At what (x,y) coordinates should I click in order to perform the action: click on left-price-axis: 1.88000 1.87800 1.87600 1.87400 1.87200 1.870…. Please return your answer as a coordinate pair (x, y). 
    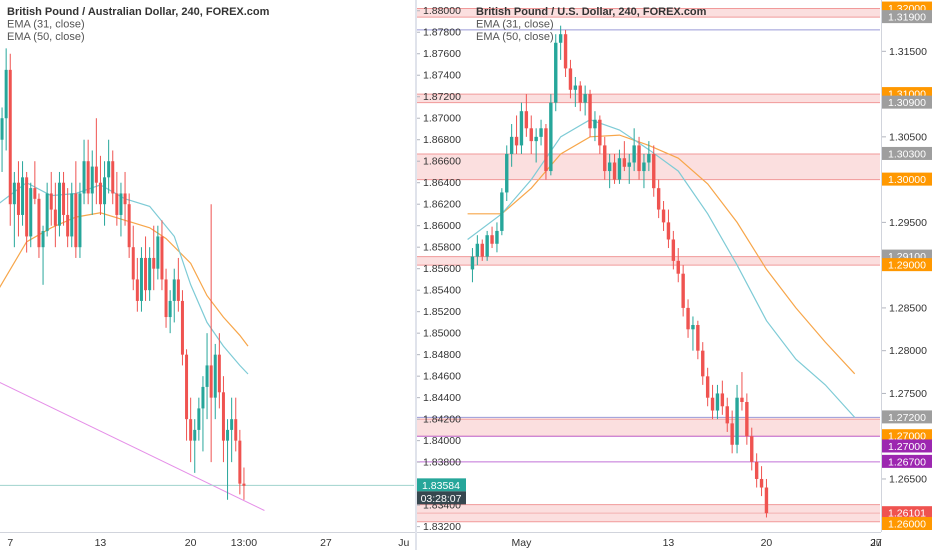
    Looking at the image, I should click on (441, 269).